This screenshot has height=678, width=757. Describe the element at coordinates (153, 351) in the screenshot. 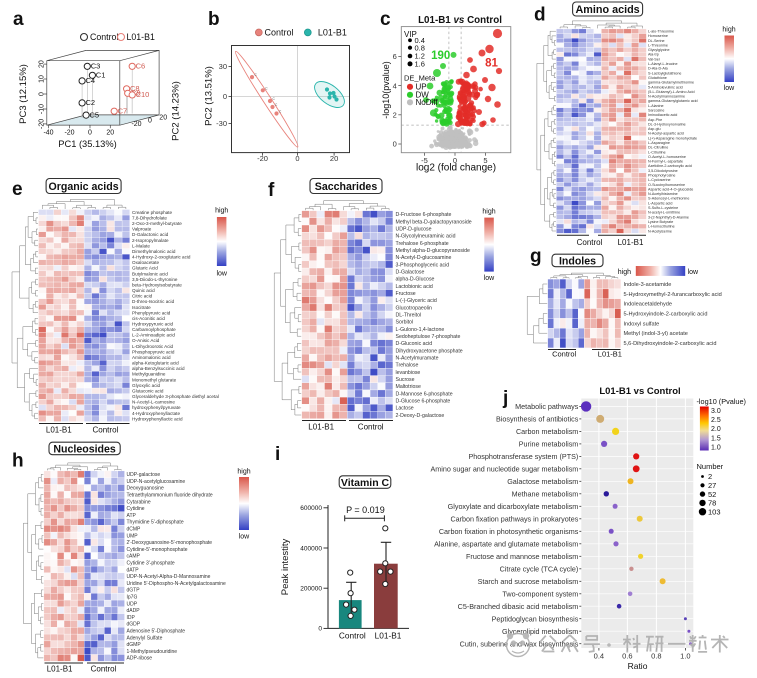

I see `svg-text: Phosphopyruvic acid` at that location.